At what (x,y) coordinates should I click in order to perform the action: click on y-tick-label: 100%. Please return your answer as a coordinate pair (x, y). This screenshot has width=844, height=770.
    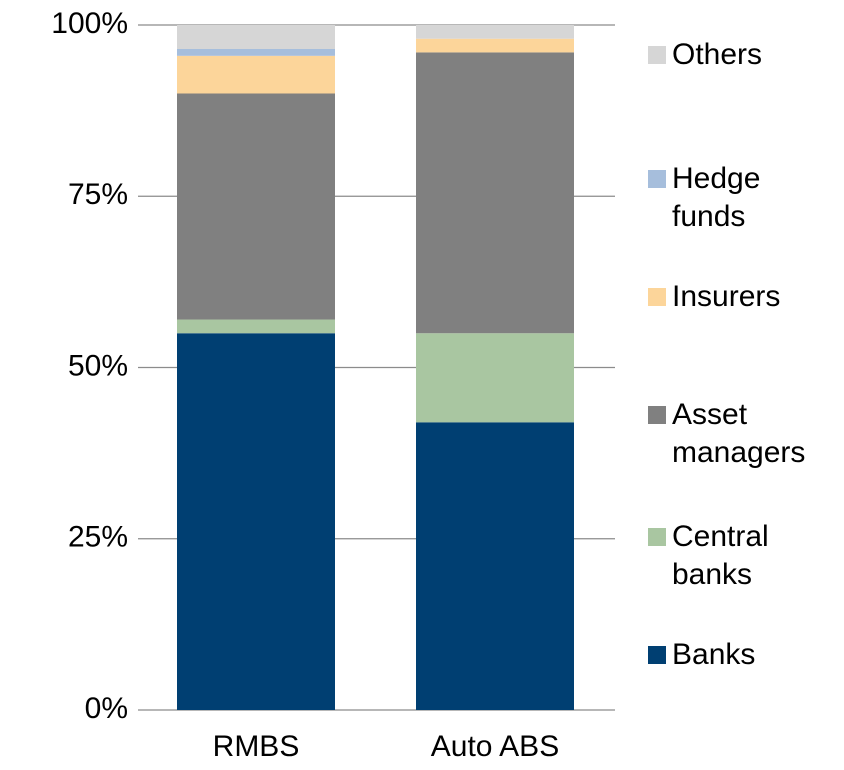
    Looking at the image, I should click on (89, 23).